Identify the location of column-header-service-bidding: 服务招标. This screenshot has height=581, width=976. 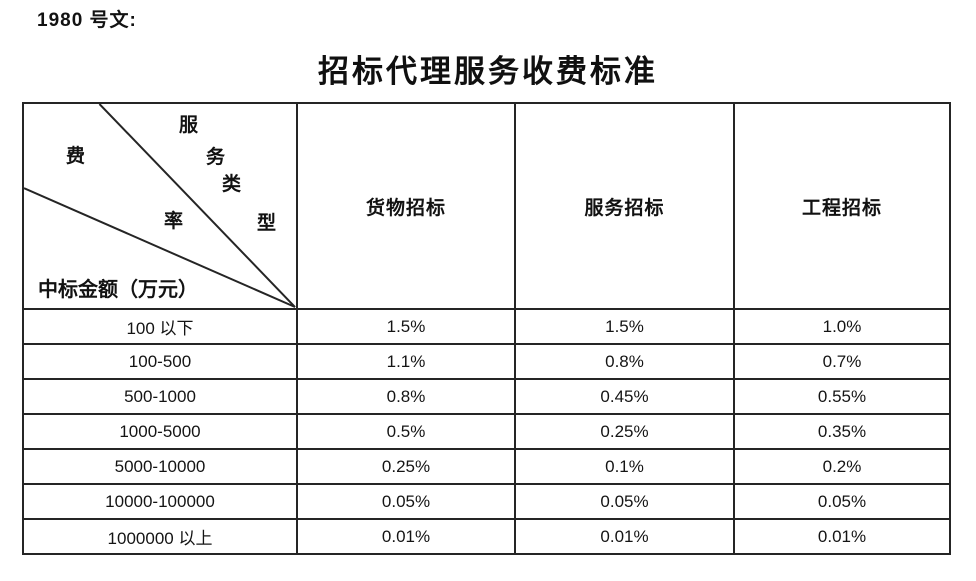
(624, 206).